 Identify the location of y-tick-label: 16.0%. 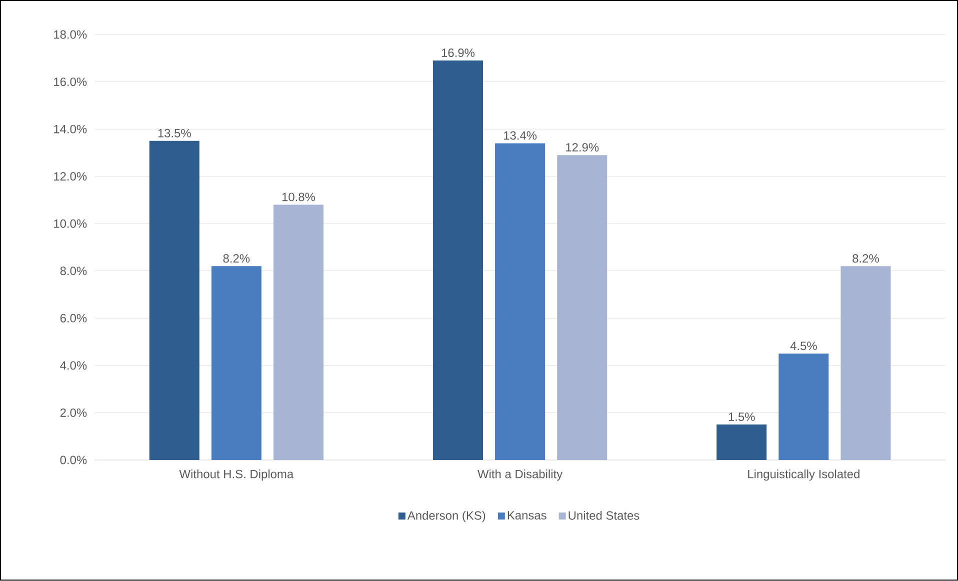
(70, 82).